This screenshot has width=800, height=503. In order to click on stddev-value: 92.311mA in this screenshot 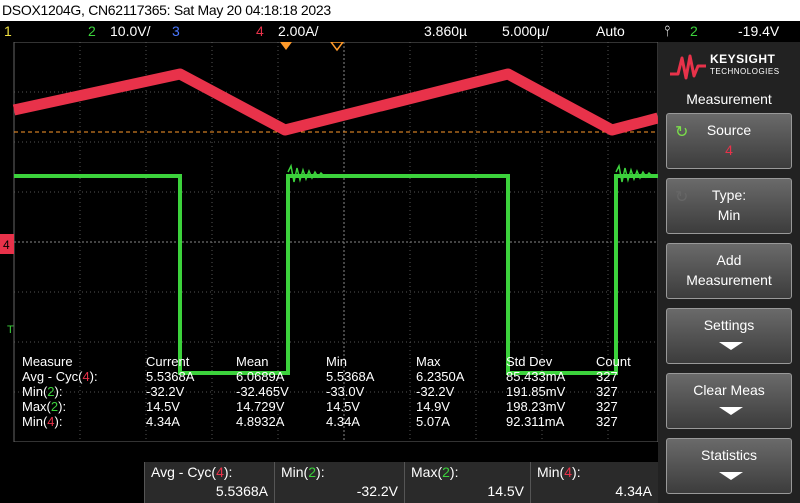, I will do `click(535, 421)`.